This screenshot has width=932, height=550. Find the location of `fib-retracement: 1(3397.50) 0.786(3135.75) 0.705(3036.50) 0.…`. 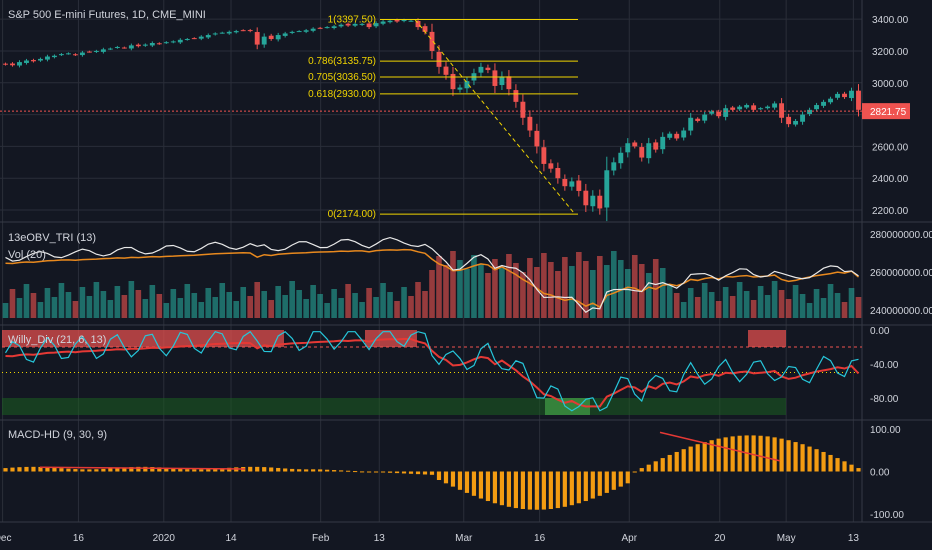

fib-retracement: 1(3397.50) 0.786(3135.75) 0.705(3036.50) 0.… is located at coordinates (443, 118).